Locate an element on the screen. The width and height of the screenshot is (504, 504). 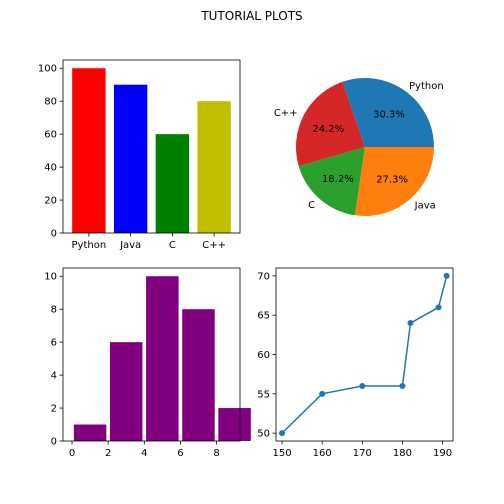
line-chart-axes-frame is located at coordinates (364, 354).